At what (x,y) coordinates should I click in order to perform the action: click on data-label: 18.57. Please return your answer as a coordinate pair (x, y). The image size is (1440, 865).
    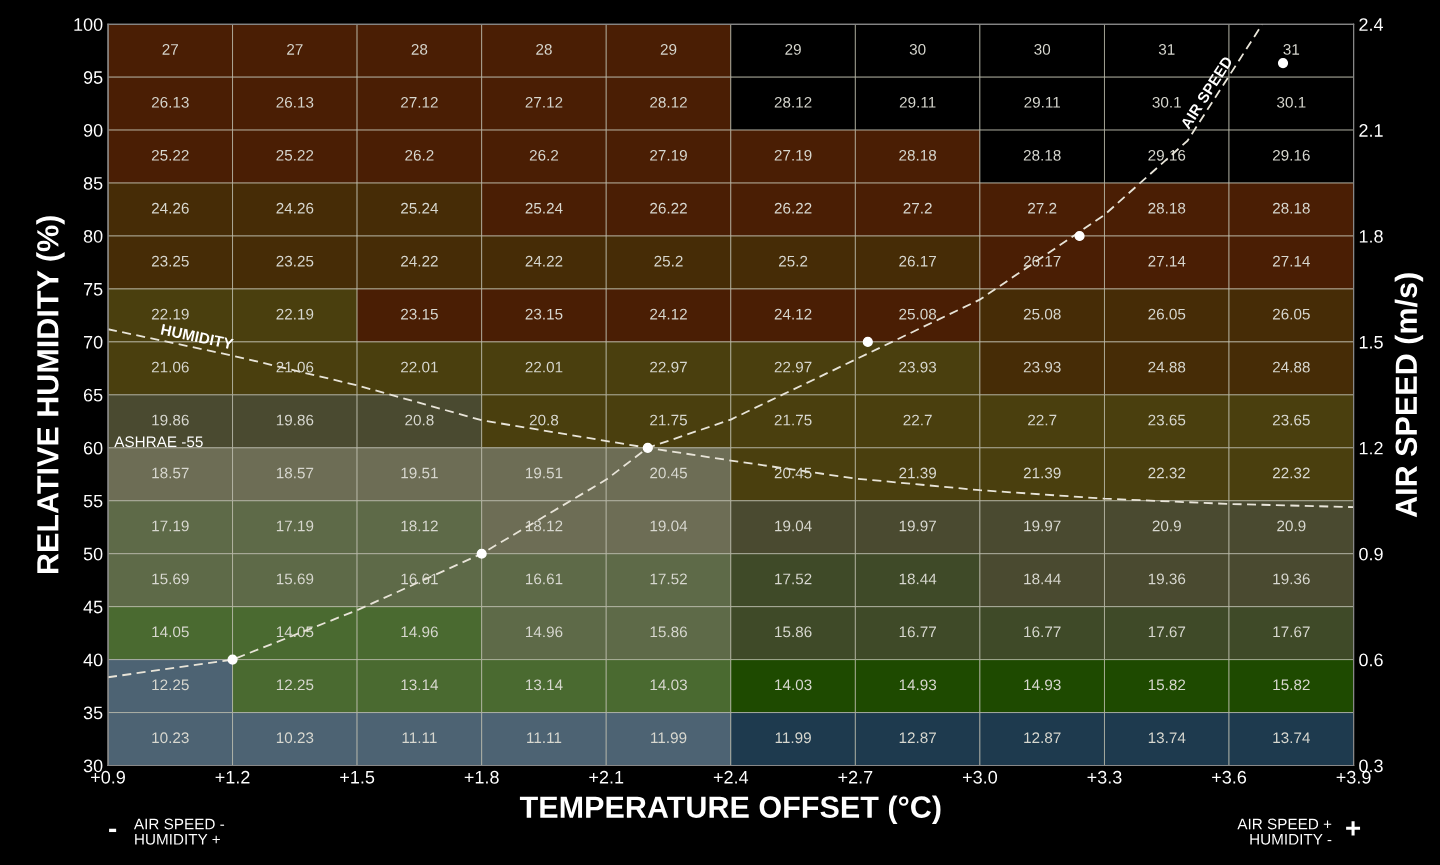
    Looking at the image, I should click on (170, 473).